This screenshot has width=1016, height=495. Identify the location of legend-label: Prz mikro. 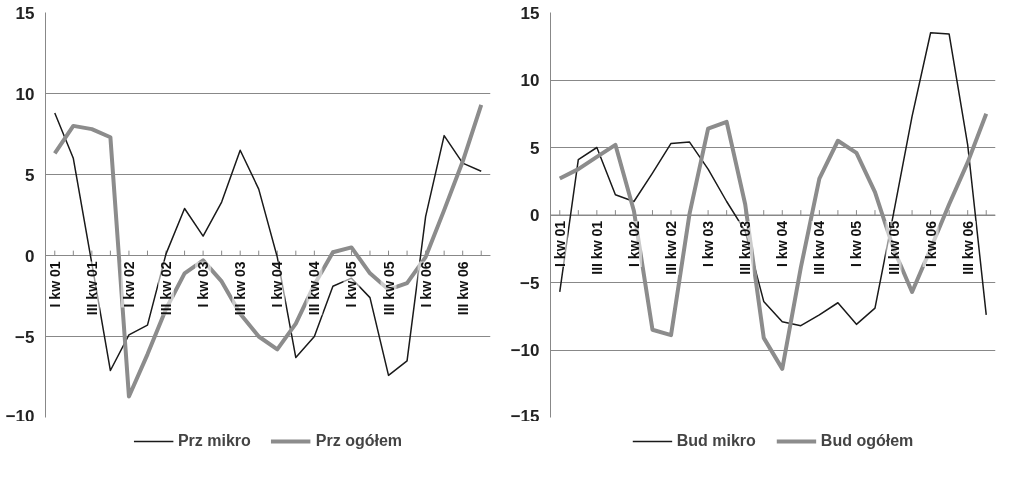
(214, 441).